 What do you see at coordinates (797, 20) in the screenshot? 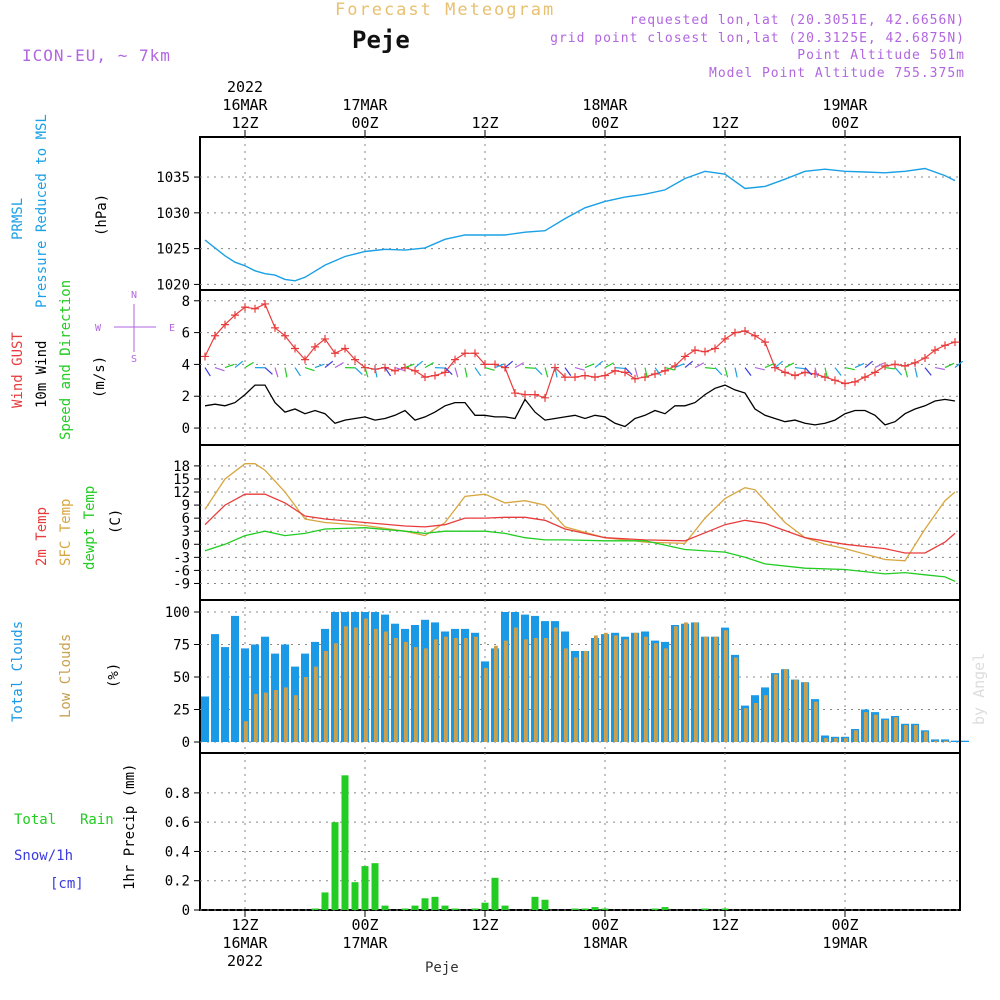
I see `requested-coords: requested lon,lat (20.3051E, 42.6656N)` at bounding box center [797, 20].